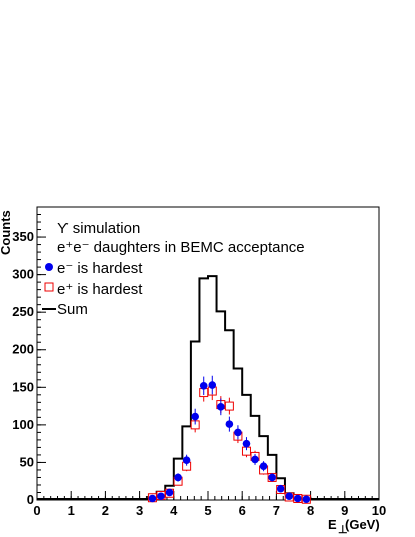 The width and height of the screenshot is (415, 537). I want to click on y-tick-label: 100, so click(23, 424).